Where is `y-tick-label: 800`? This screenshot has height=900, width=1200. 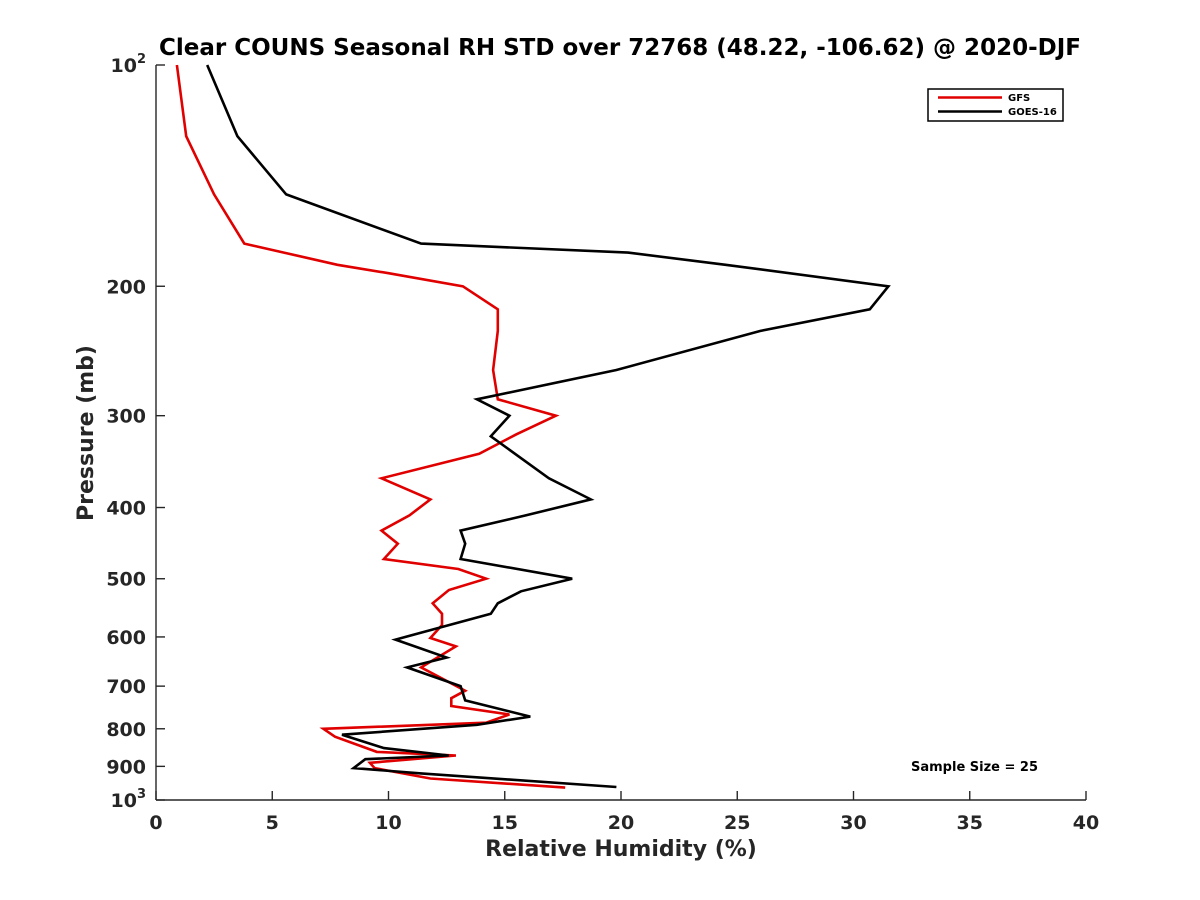
y-tick-label: 800 is located at coordinates (126, 730).